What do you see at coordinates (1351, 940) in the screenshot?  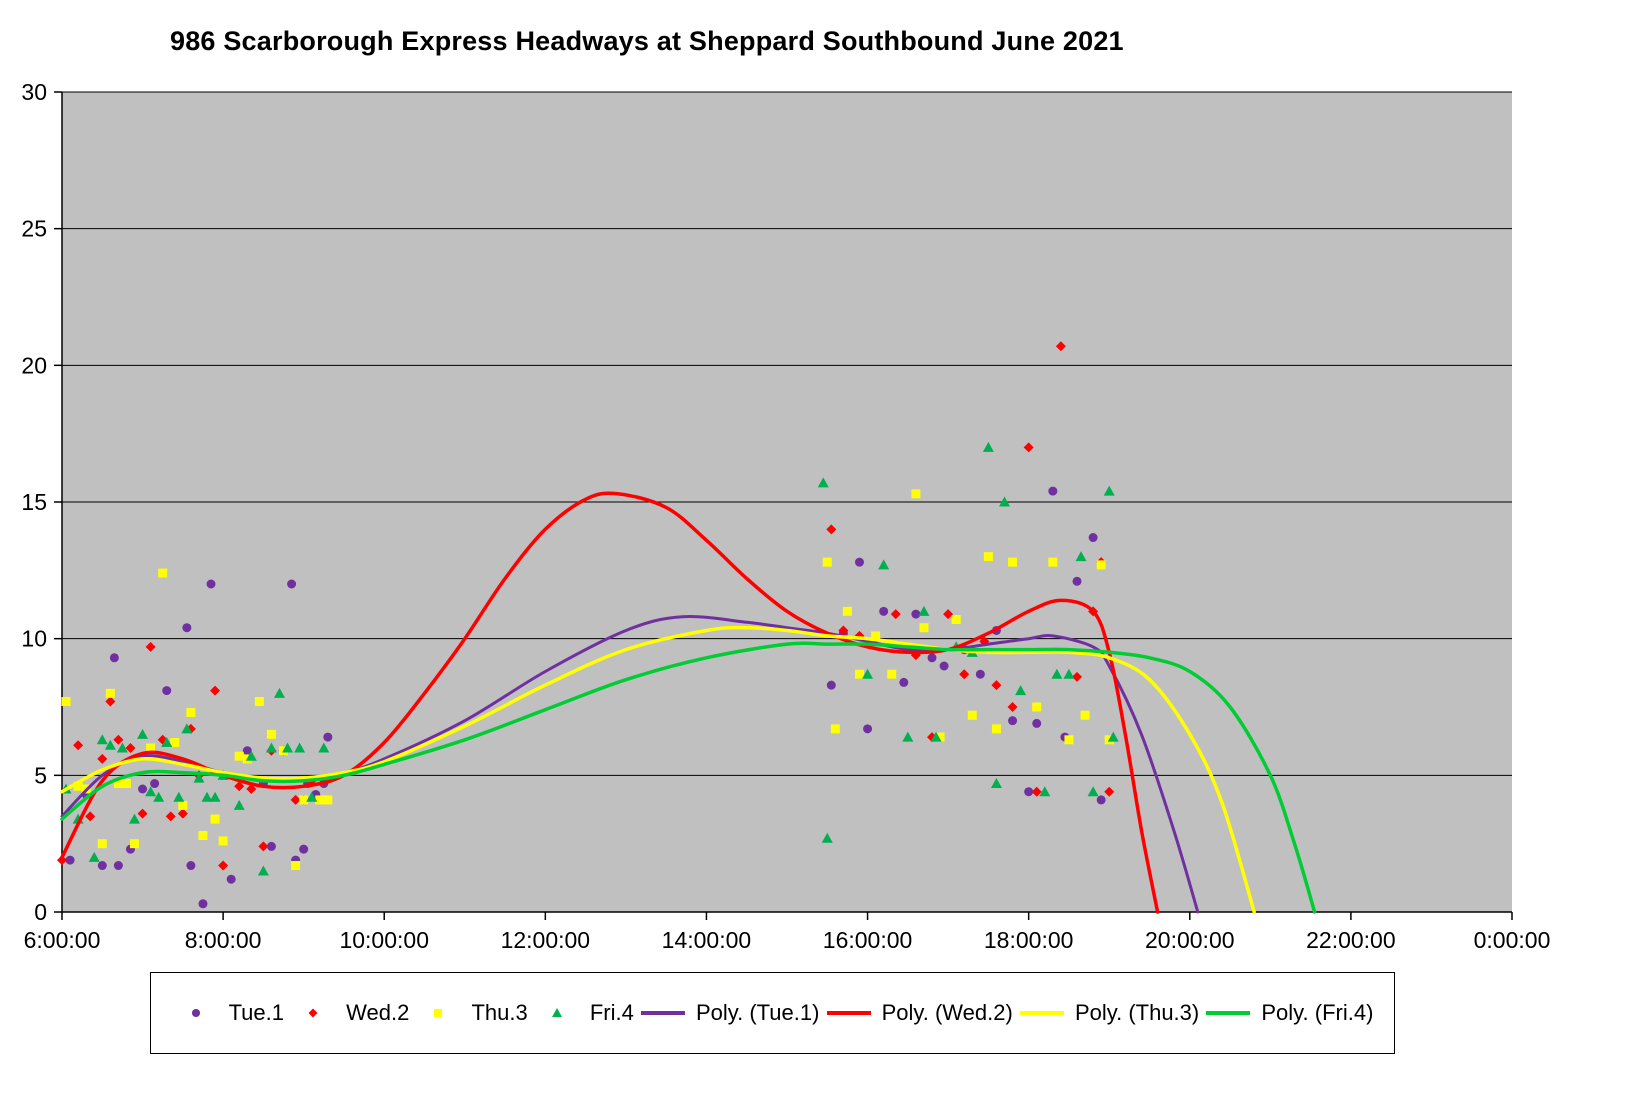 I see `x-tick-label: 22:00:00` at bounding box center [1351, 940].